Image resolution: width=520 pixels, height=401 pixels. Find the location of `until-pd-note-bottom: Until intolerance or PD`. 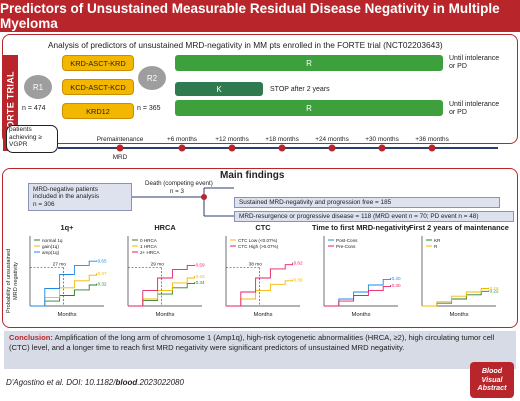

until-pd-note-bottom: Until intolerance or PD is located at coordinates (474, 108).